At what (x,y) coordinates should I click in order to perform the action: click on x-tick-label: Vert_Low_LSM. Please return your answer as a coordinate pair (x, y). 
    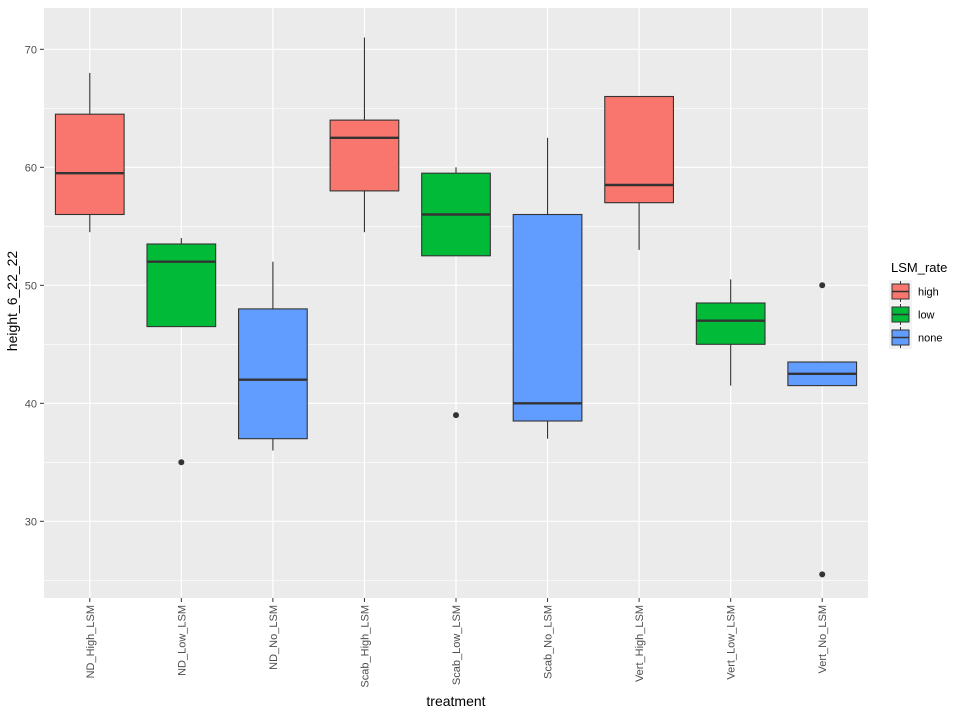
    Looking at the image, I should click on (732, 642).